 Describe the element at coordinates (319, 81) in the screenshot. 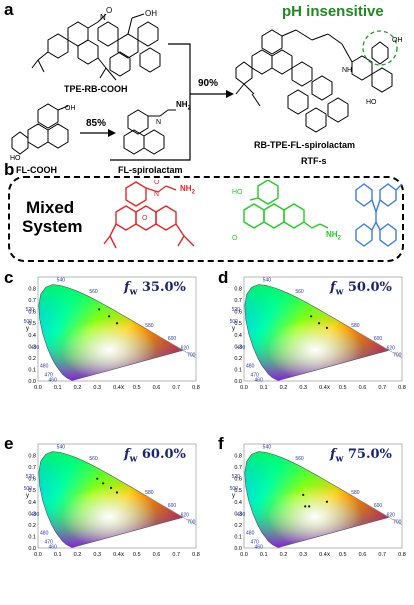

I see `rb-tpe-fl-spirolactam-structure: OH HO NH` at that location.